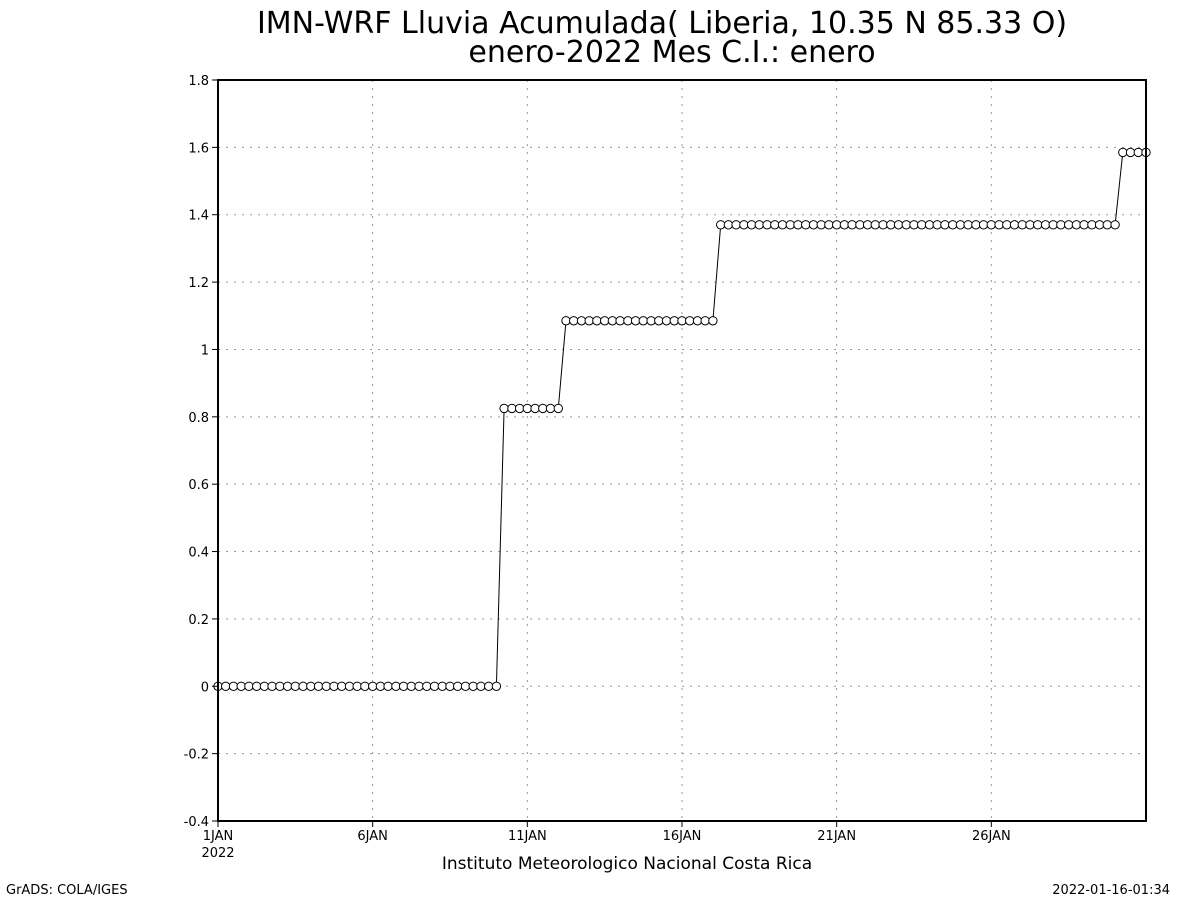 The height and width of the screenshot is (905, 1200). I want to click on y-tick-label: -0.2, so click(196, 755).